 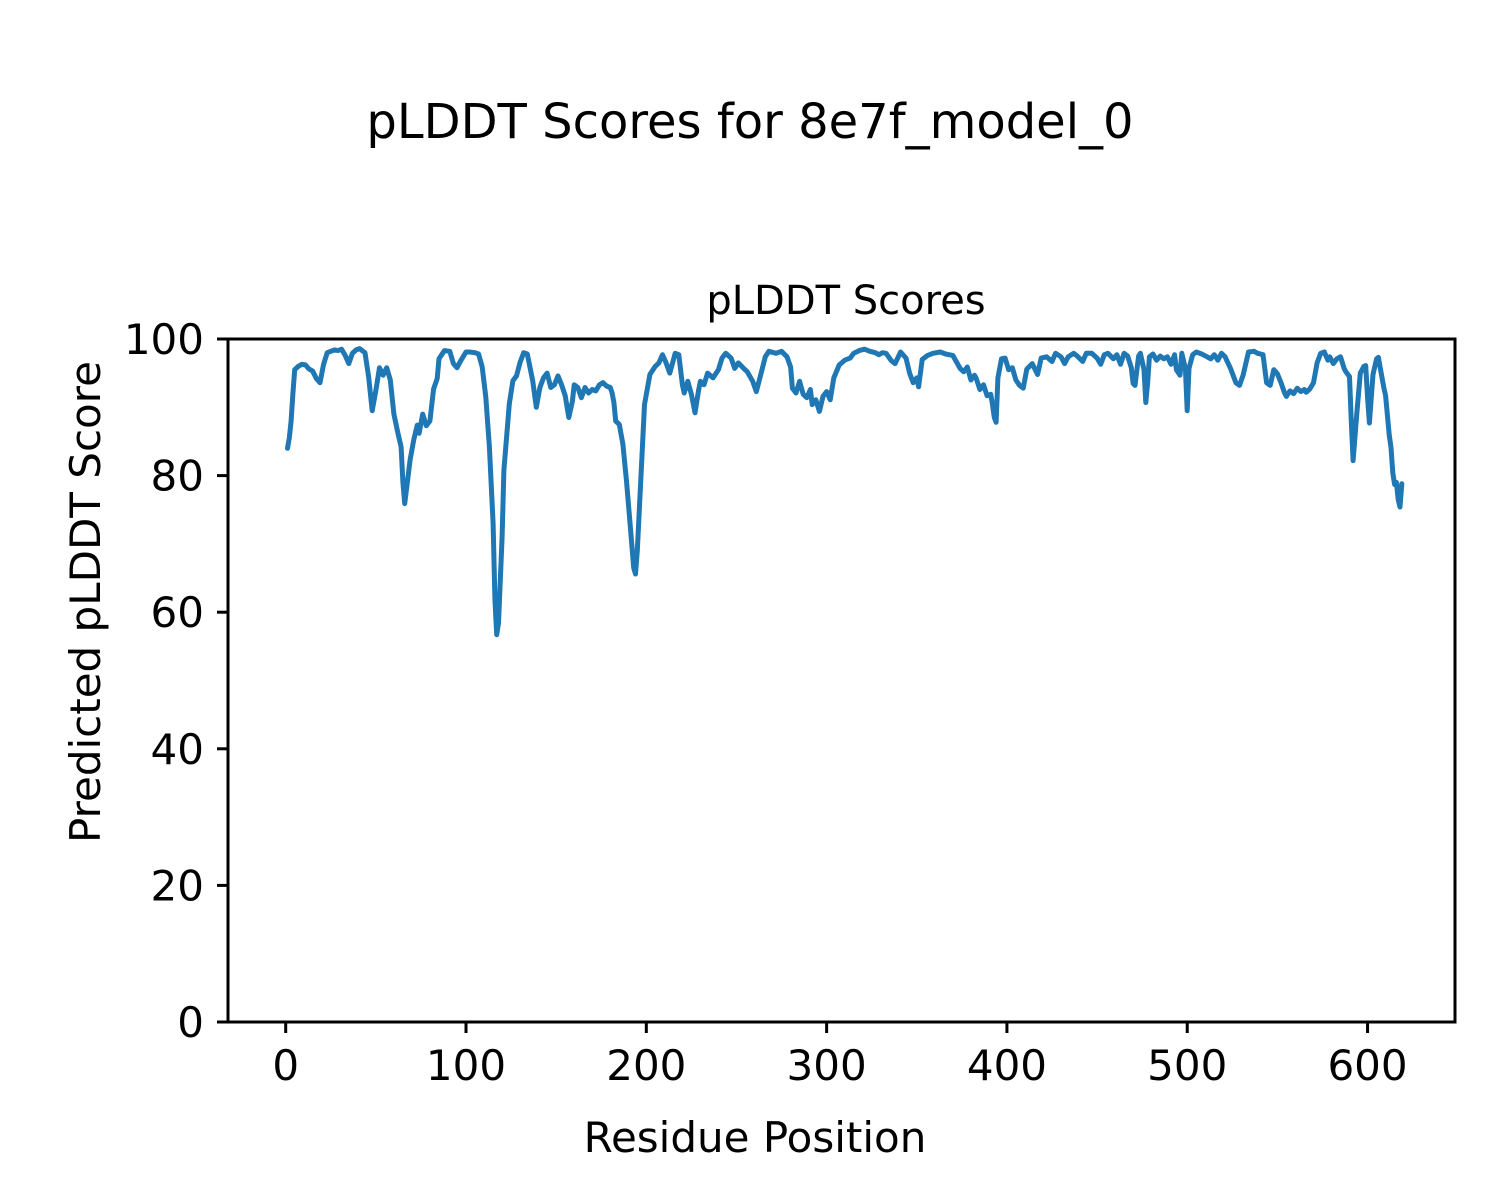 What do you see at coordinates (466, 1065) in the screenshot?
I see `x-tick-label: 100` at bounding box center [466, 1065].